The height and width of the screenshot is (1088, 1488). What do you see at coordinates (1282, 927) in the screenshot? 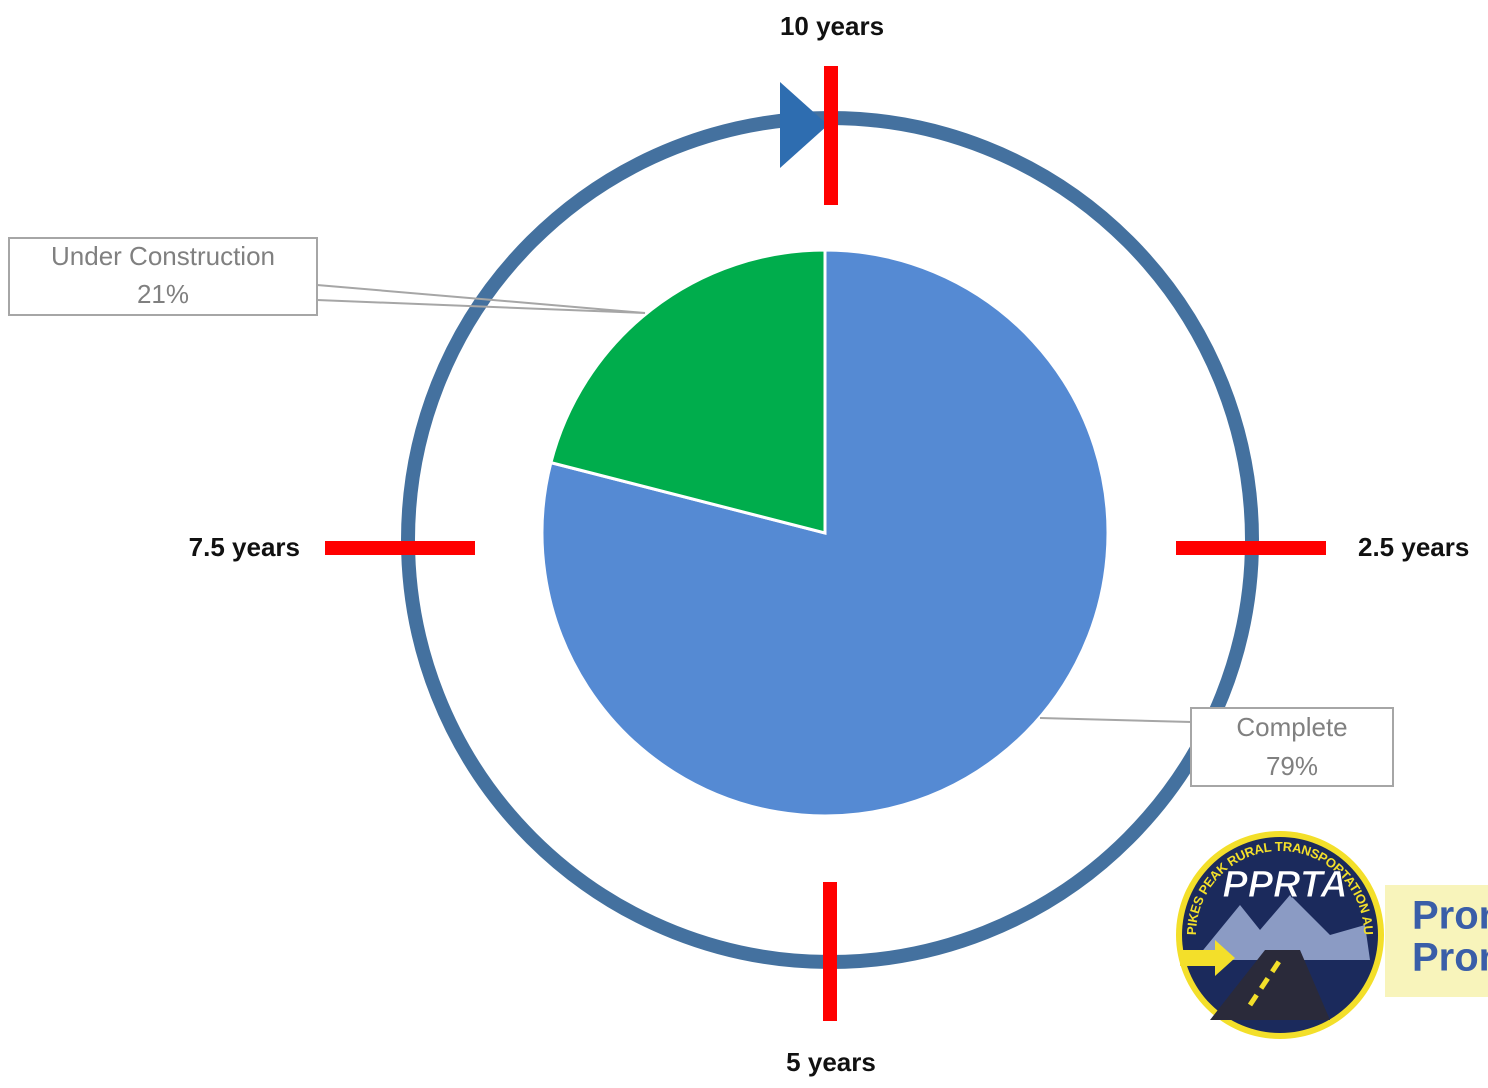
I see `logo-mountains` at bounding box center [1282, 927].